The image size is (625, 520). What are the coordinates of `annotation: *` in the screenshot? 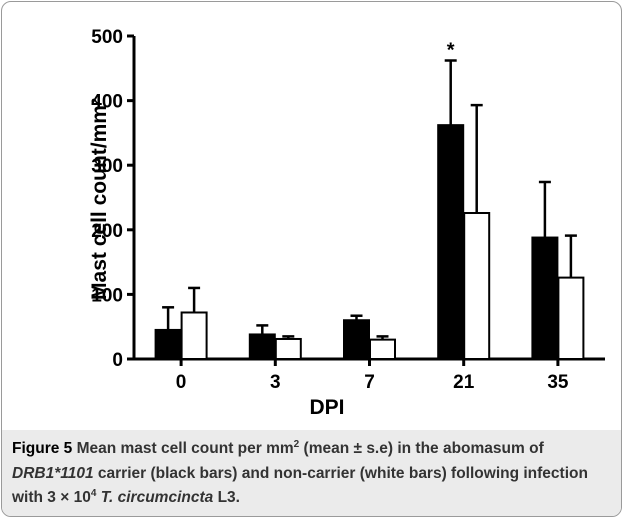 It's located at (451, 51).